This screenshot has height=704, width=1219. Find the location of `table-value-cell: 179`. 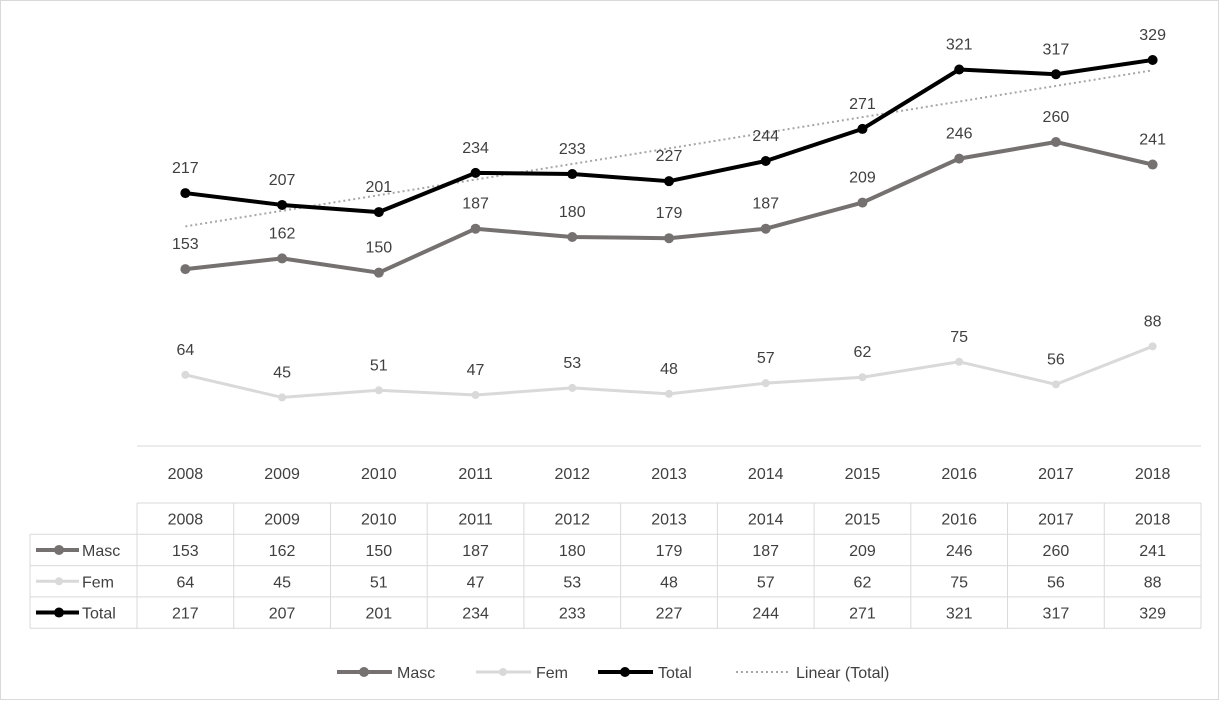

table-value-cell: 179 is located at coordinates (669, 551).